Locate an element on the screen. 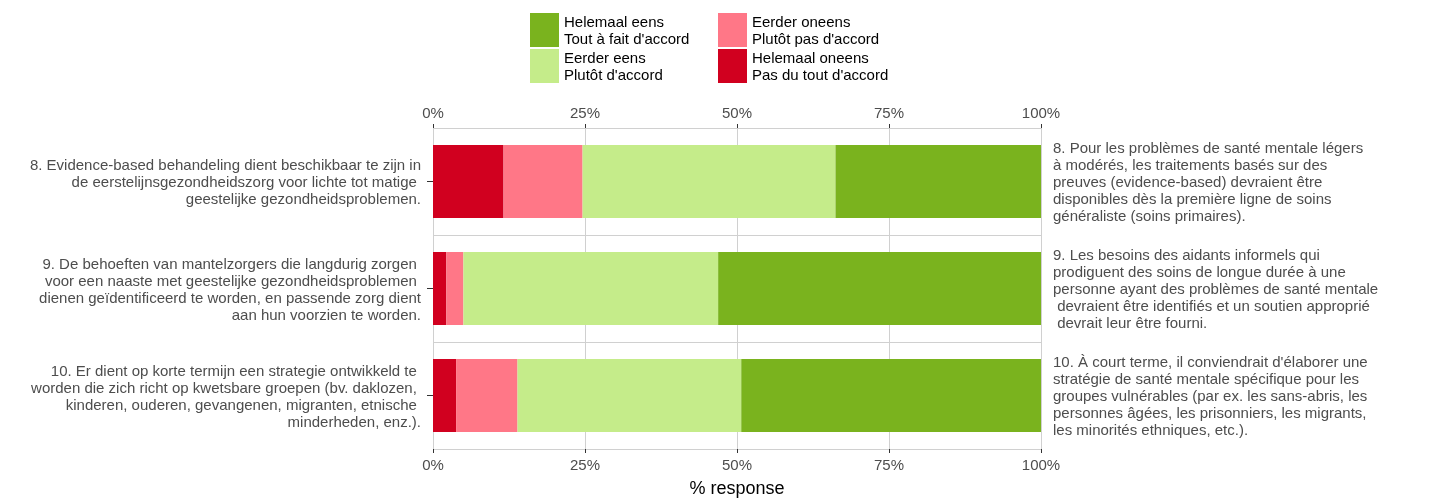 This screenshot has height=502, width=1434. x2-tick-label: 0% is located at coordinates (433, 112).